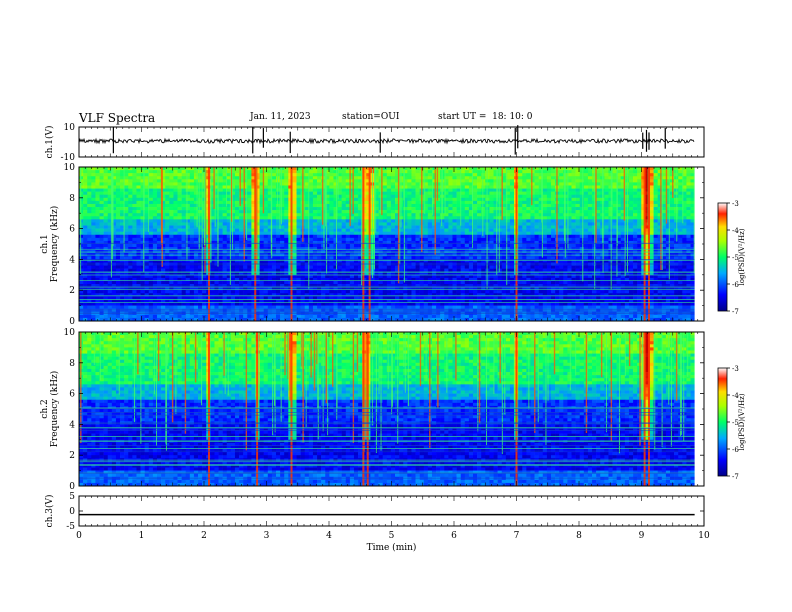  I want to click on x-tick-label: 10, so click(704, 536).